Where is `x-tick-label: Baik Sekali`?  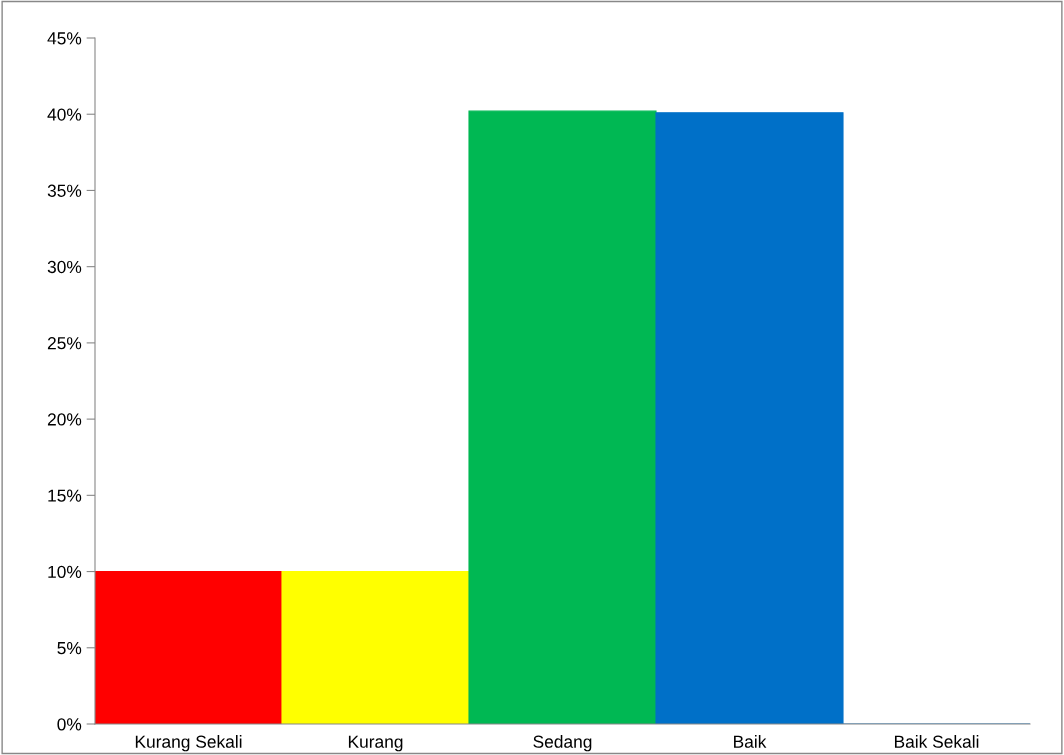 x-tick-label: Baik Sekali is located at coordinates (936, 741).